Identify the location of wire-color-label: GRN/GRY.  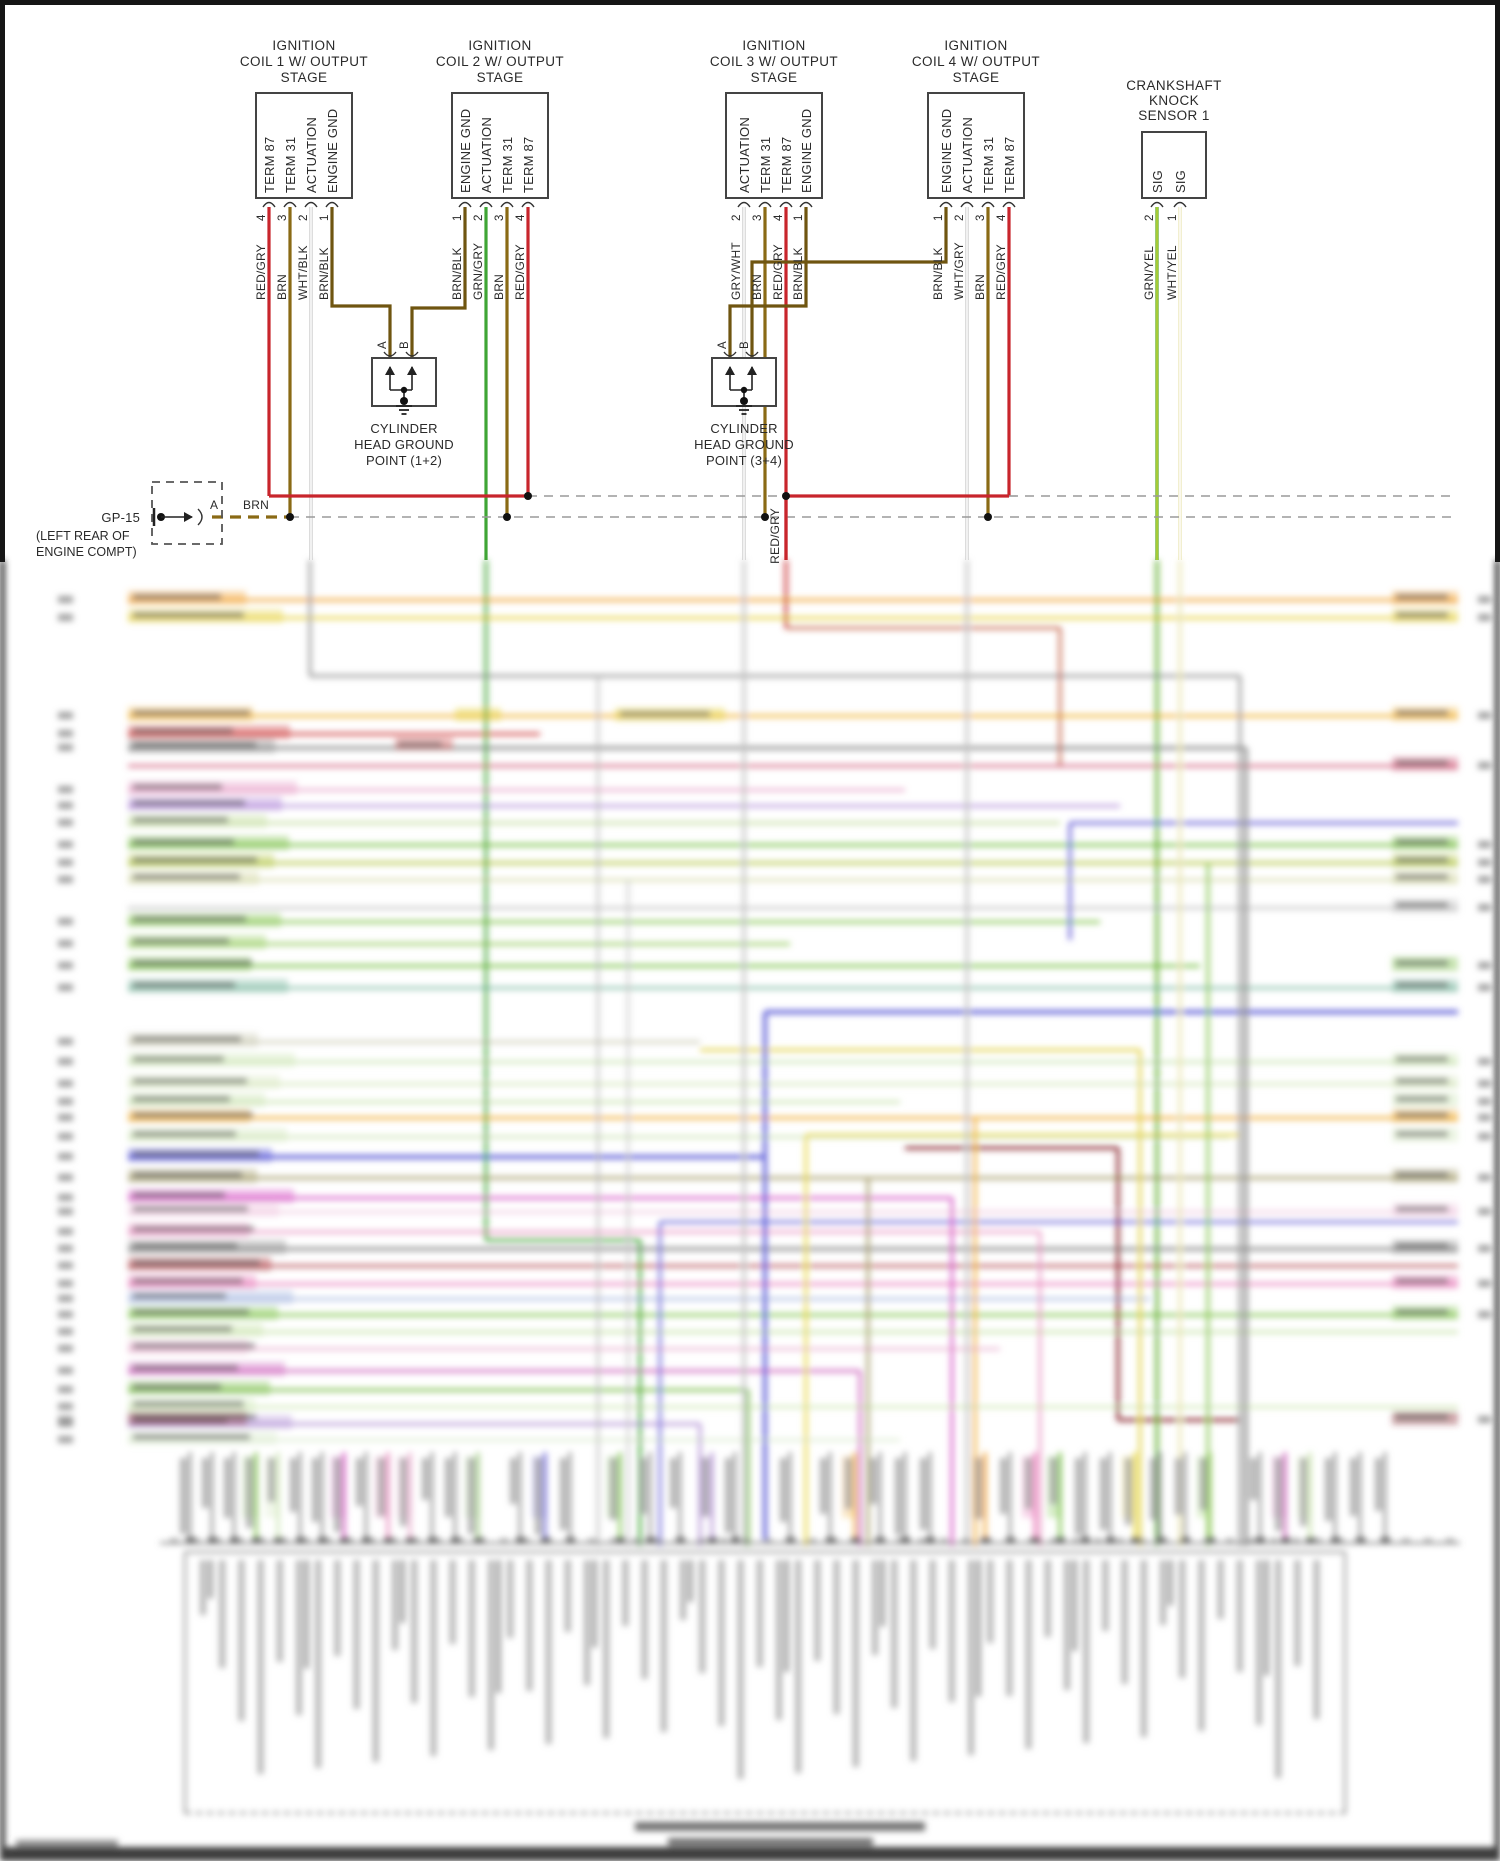
(478, 271).